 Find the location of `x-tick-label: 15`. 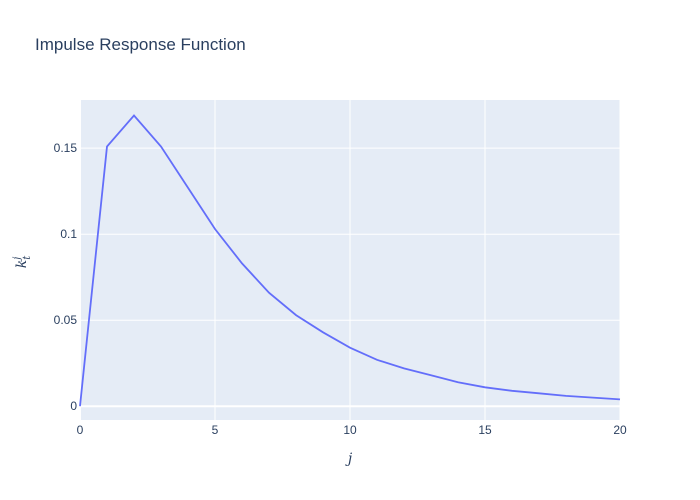

x-tick-label: 15 is located at coordinates (485, 430).